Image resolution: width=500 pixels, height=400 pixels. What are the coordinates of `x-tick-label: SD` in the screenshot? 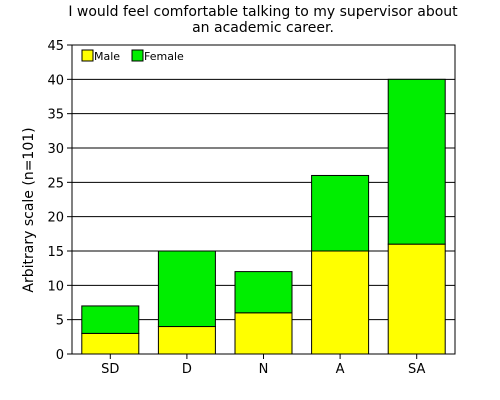 It's located at (110, 369).